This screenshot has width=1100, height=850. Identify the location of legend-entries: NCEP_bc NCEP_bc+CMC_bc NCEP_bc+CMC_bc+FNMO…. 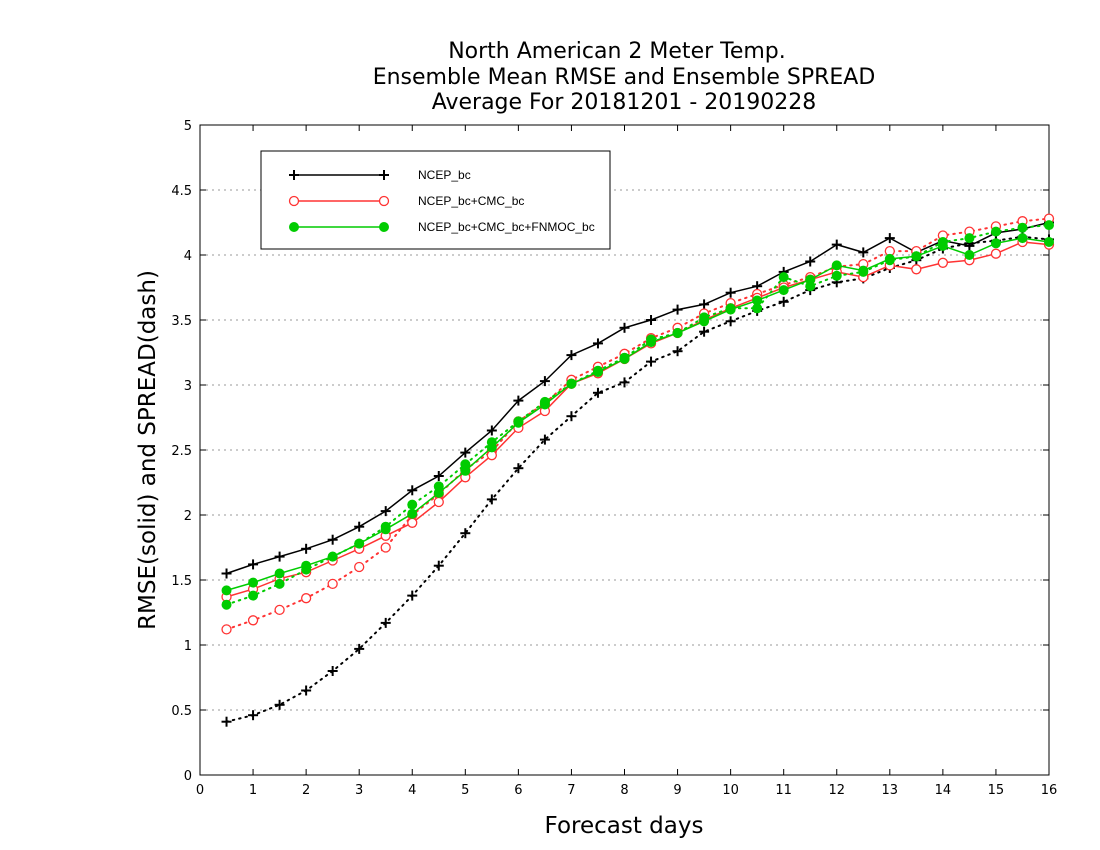
(441, 201).